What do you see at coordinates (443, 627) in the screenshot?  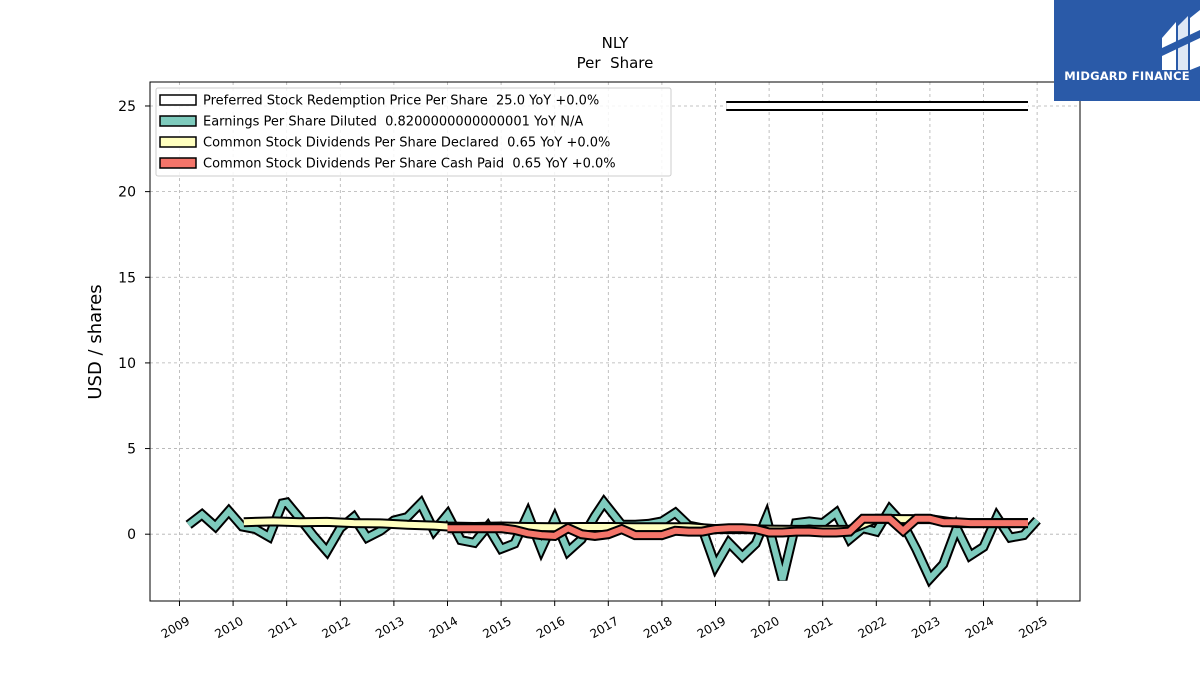 I see `x-tick-label: 2014` at bounding box center [443, 627].